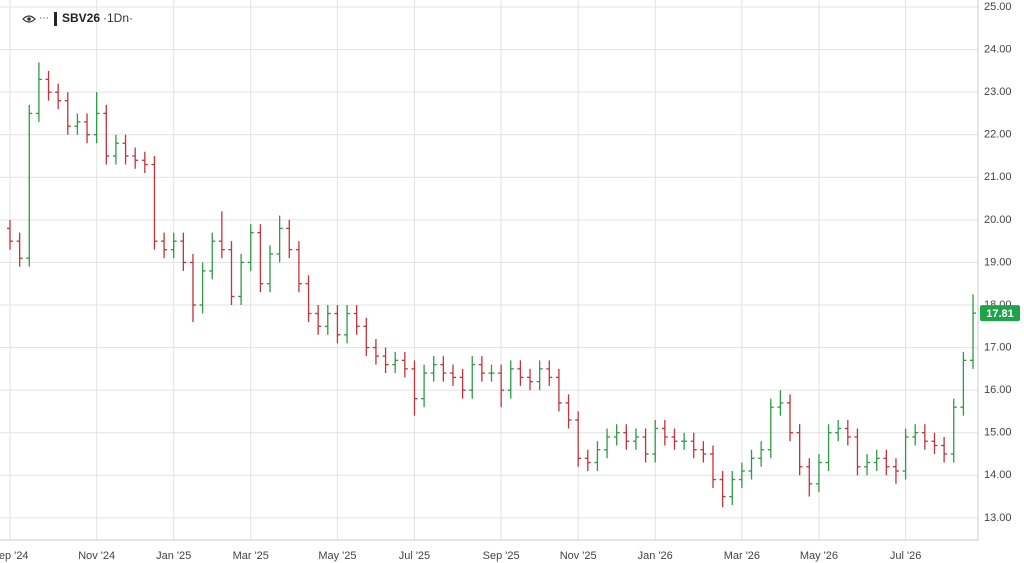 This screenshot has height=563, width=1024. I want to click on x-tick-label: Sep '25, so click(501, 556).